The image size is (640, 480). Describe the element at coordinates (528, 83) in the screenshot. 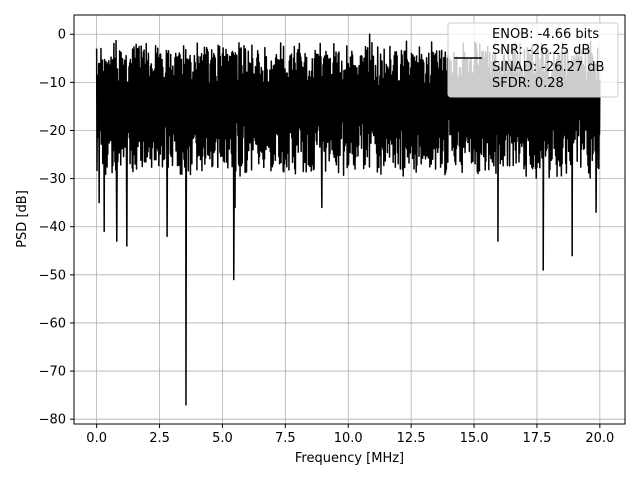

I see `legend-sfdr: SFDR: 0.28` at that location.